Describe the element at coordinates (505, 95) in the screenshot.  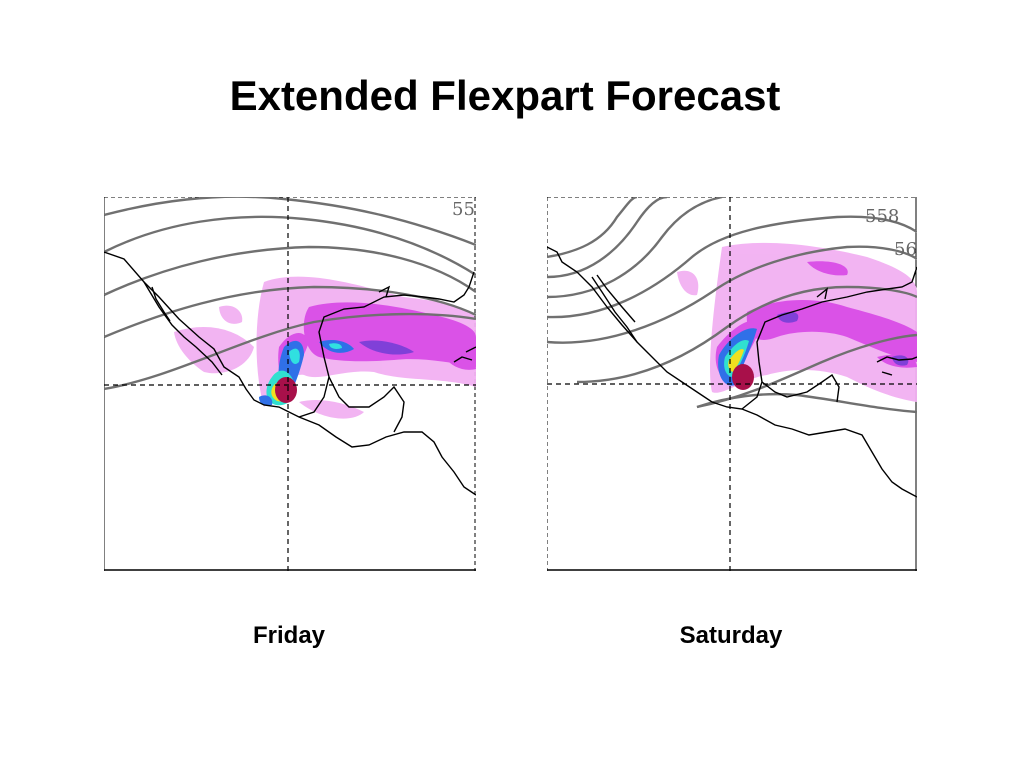
I see `slide-title: Extended Flexpart Forecast` at that location.